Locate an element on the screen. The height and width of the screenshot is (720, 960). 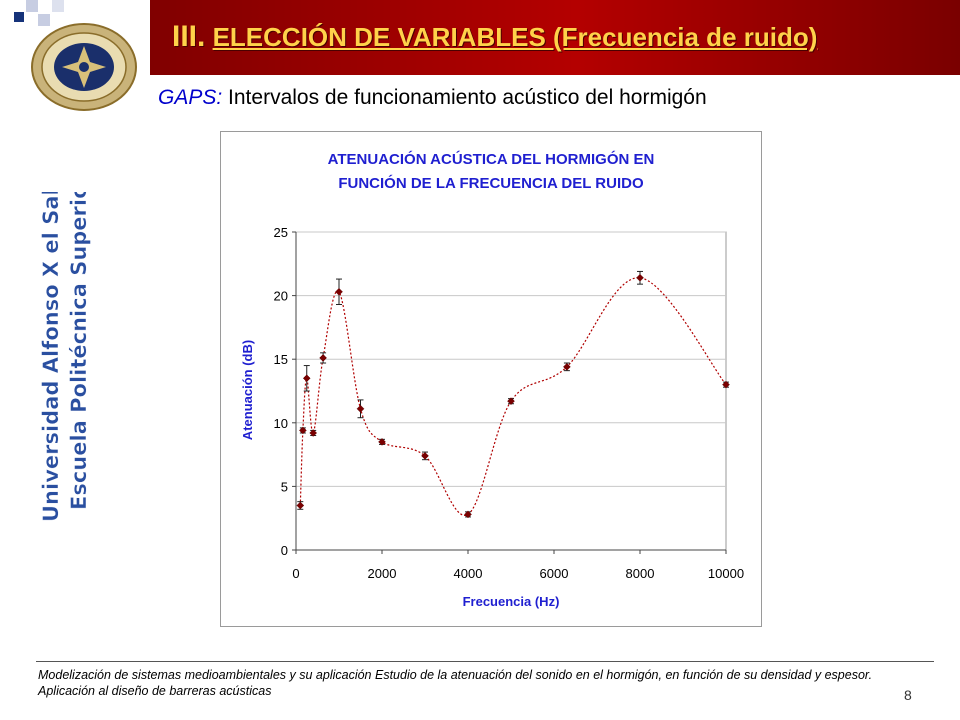
vertical-line-1: Universidad Alfonso X el Sabio is located at coordinates (51, 357).